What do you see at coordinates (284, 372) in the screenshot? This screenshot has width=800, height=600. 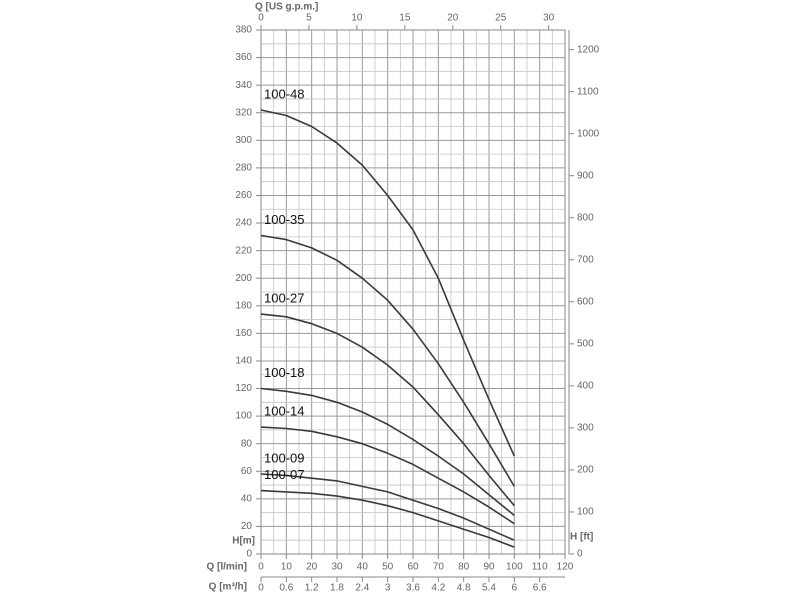 I see `series-label: 100-18` at bounding box center [284, 372].